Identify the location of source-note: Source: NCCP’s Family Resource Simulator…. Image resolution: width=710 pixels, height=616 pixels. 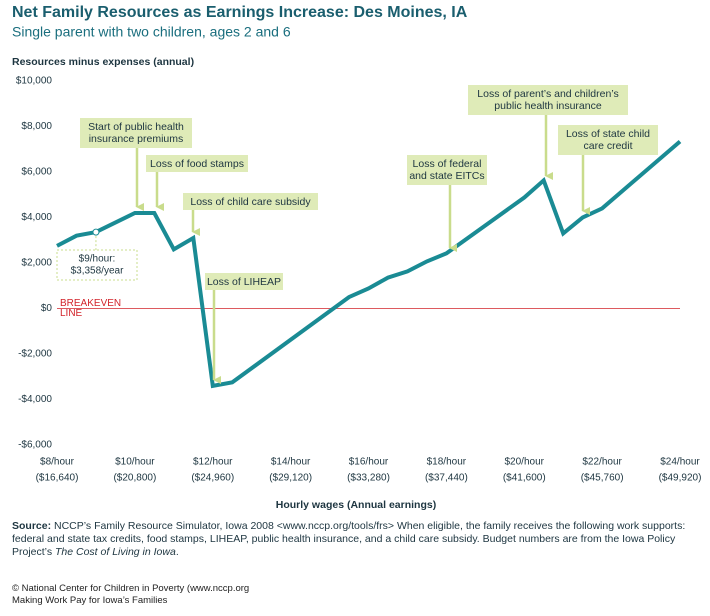
(357, 539).